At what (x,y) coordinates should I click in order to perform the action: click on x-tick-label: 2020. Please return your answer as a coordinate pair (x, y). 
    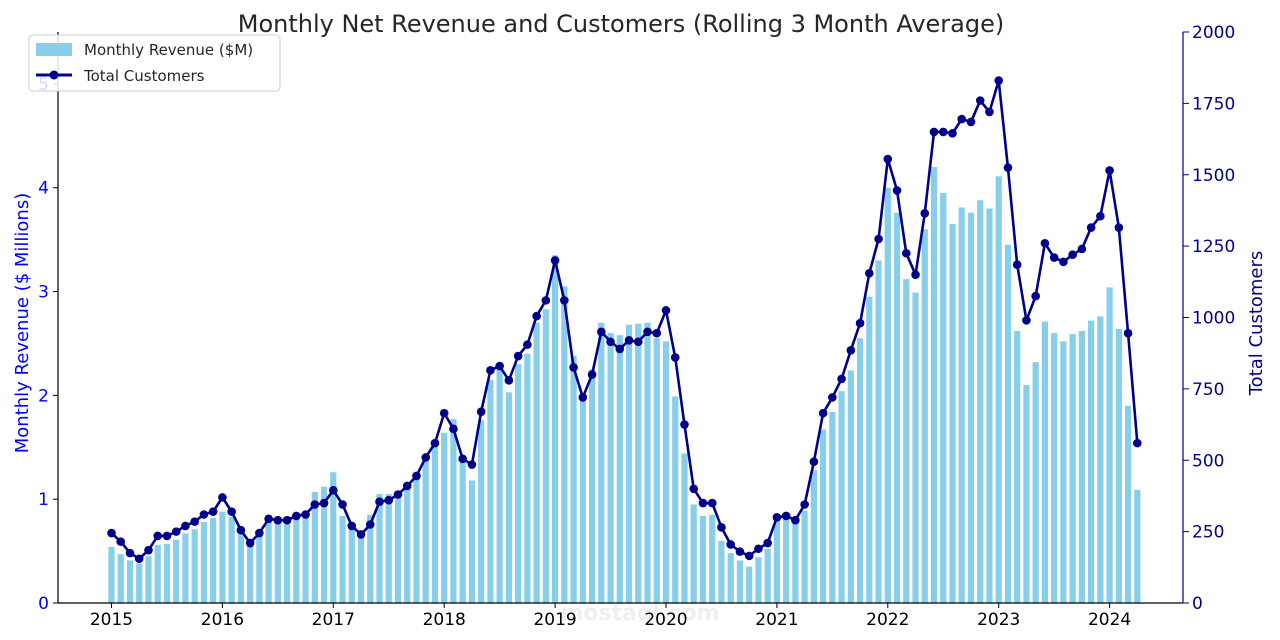
    Looking at the image, I should click on (665, 620).